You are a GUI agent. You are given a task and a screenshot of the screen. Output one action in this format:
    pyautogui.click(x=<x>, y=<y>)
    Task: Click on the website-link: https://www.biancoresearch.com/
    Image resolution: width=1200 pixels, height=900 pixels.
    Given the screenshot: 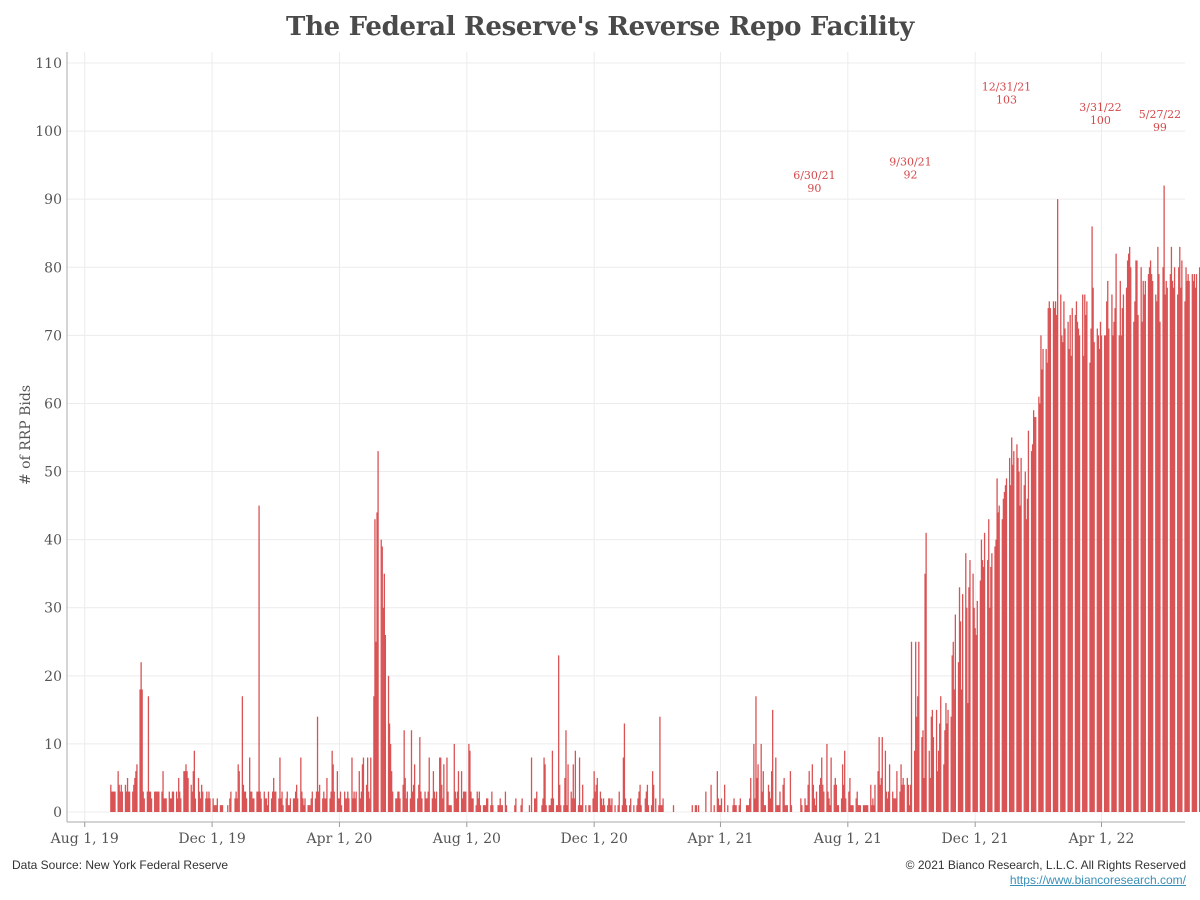 What is the action you would take?
    pyautogui.click(x=1097, y=880)
    